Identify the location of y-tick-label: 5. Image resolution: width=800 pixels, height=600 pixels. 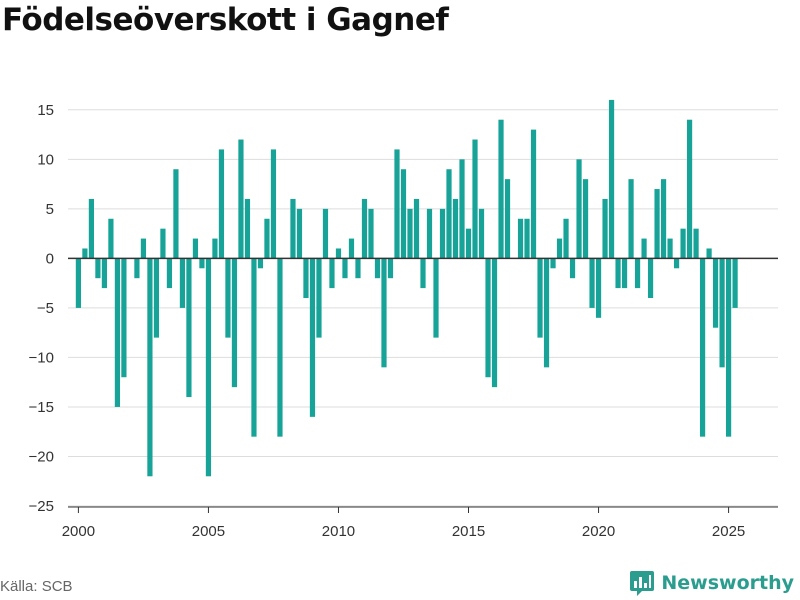
(50, 209).